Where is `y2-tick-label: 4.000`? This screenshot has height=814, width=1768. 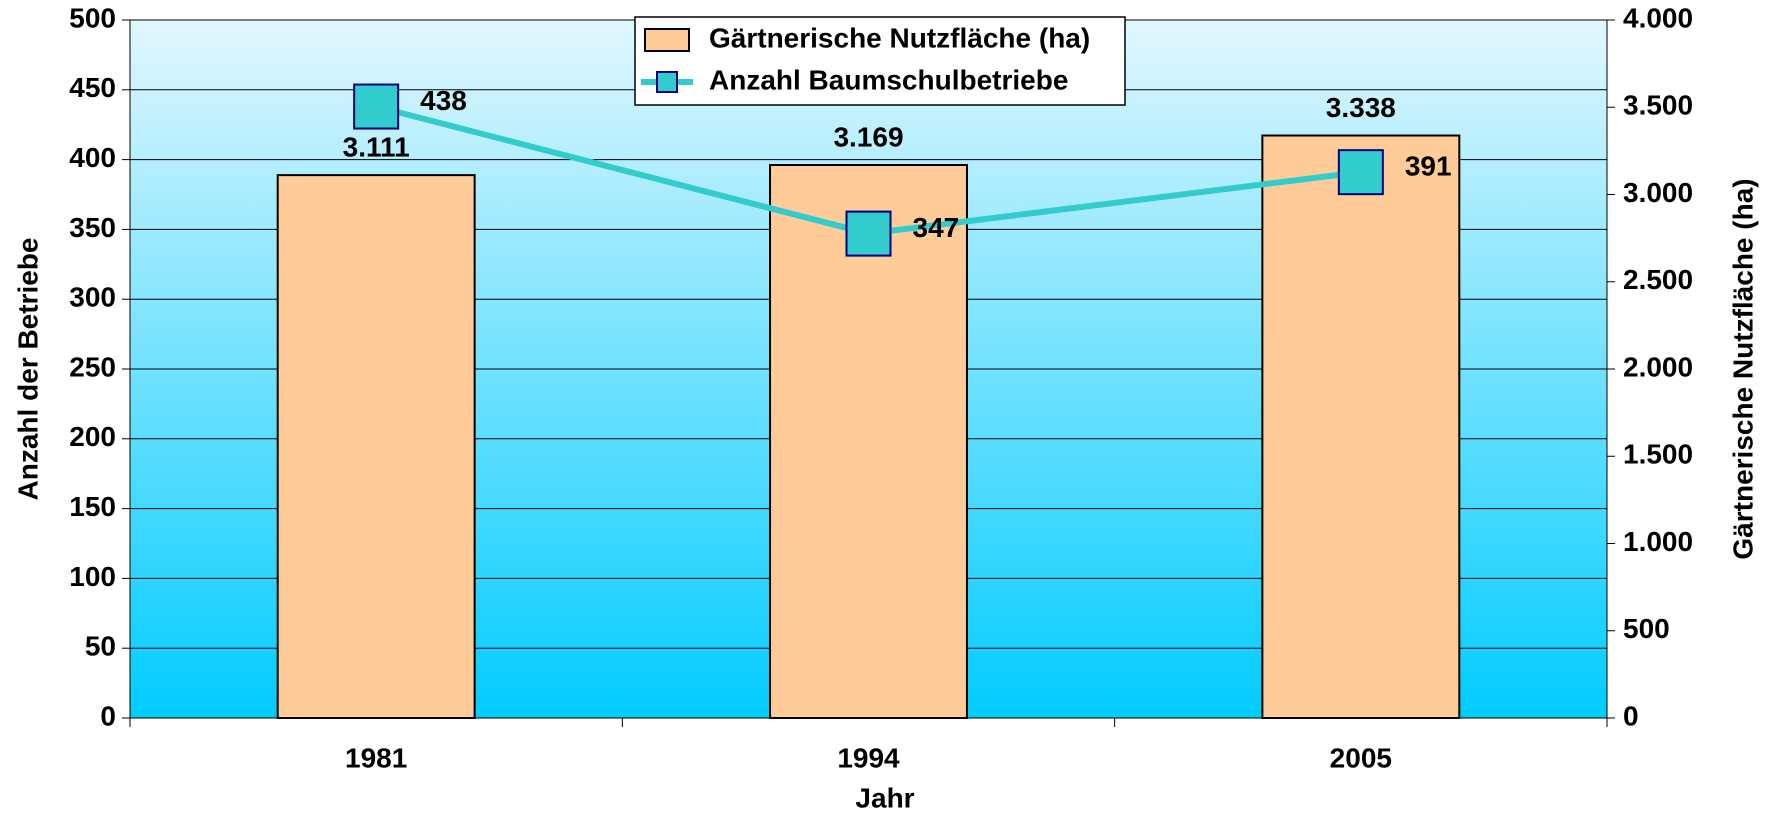
y2-tick-label: 4.000 is located at coordinates (1658, 17).